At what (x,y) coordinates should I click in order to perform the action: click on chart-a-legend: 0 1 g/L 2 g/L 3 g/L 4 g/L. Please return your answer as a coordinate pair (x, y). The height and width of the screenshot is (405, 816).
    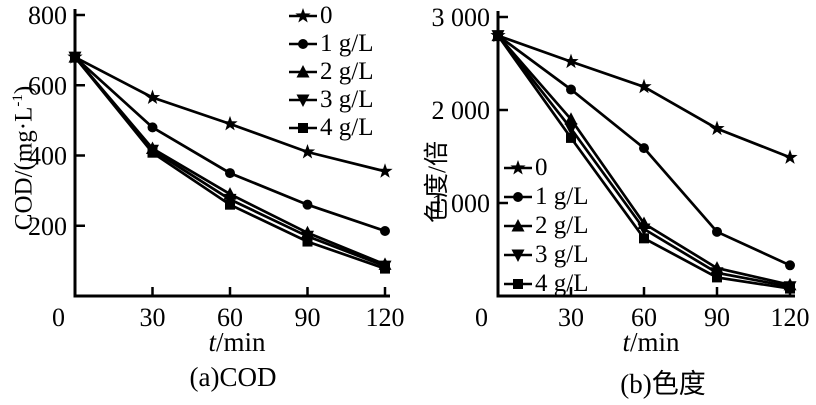
    Looking at the image, I should click on (330, 72).